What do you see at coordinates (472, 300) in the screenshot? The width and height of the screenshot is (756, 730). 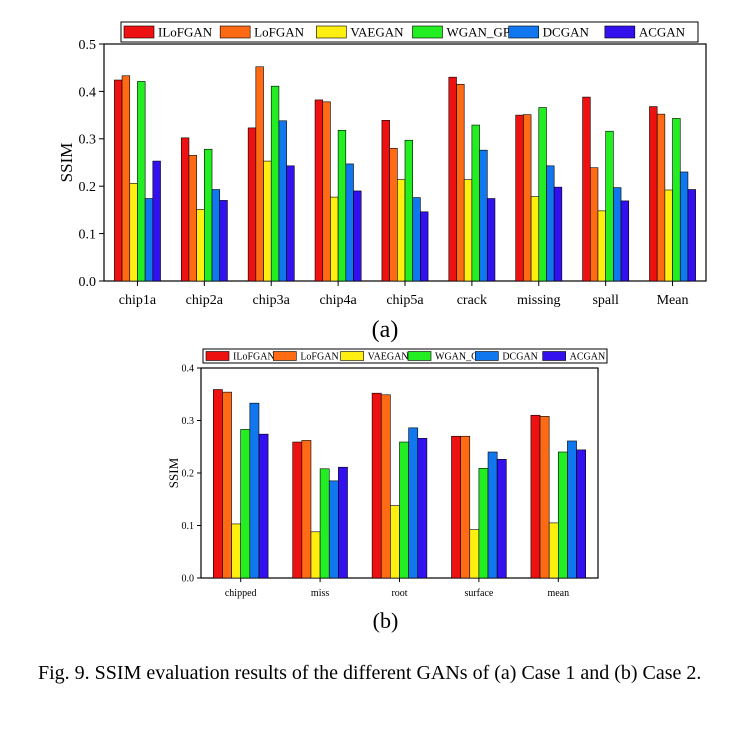 I see `x-tick-label: crack` at bounding box center [472, 300].